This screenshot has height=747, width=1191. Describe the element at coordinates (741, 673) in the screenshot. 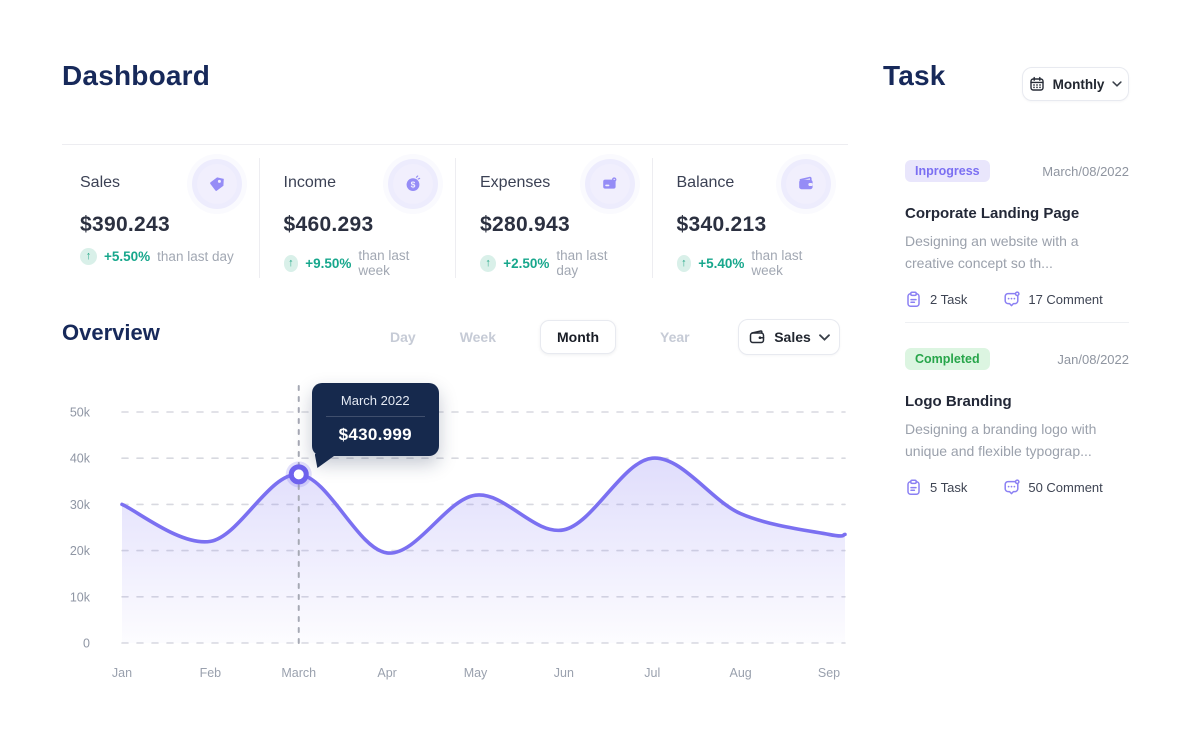

I see `svg-text: Aug` at that location.